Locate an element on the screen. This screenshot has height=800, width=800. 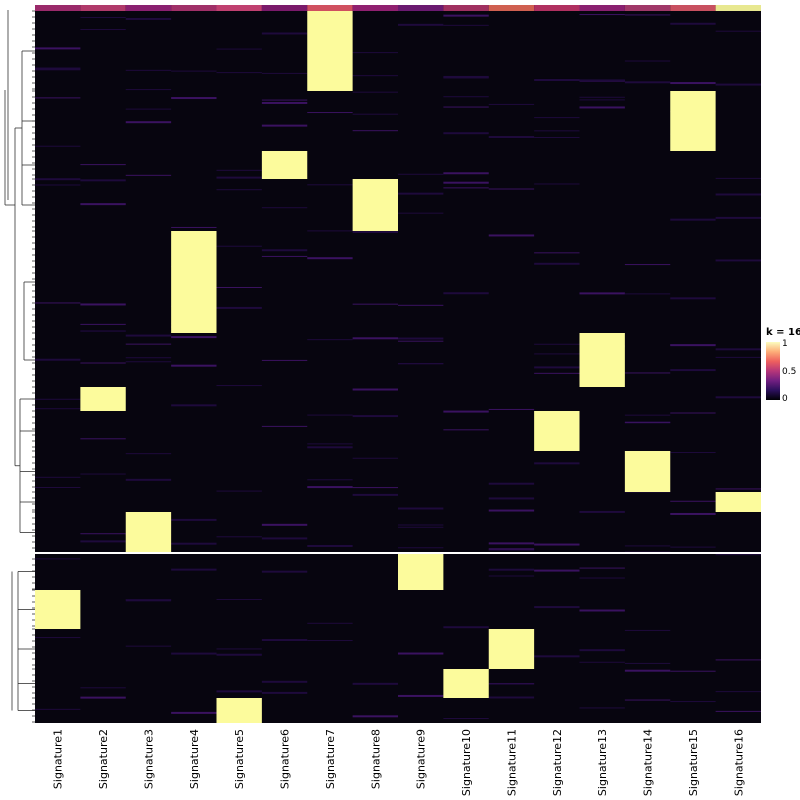
legend-tick-label: 1 is located at coordinates (785, 344).